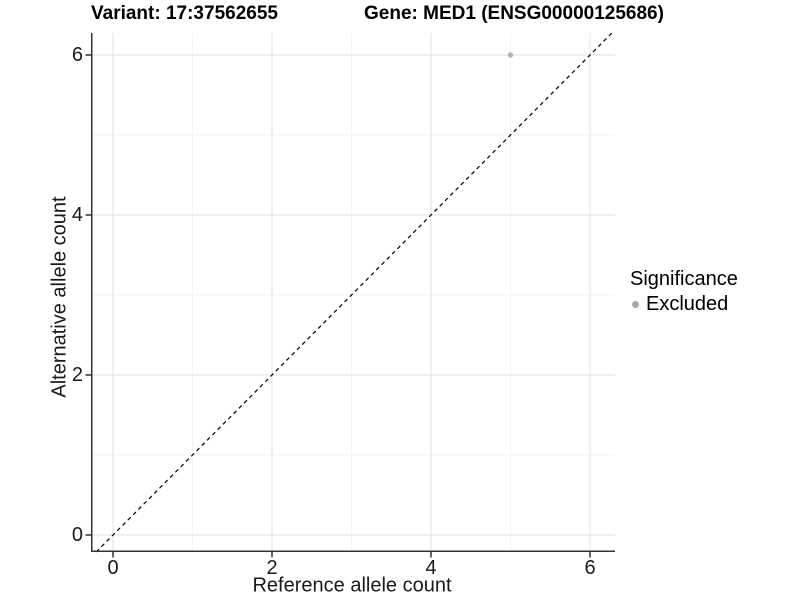 This screenshot has width=800, height=600. What do you see at coordinates (184, 13) in the screenshot?
I see `variant-title: Variant: 17:37562655` at bounding box center [184, 13].